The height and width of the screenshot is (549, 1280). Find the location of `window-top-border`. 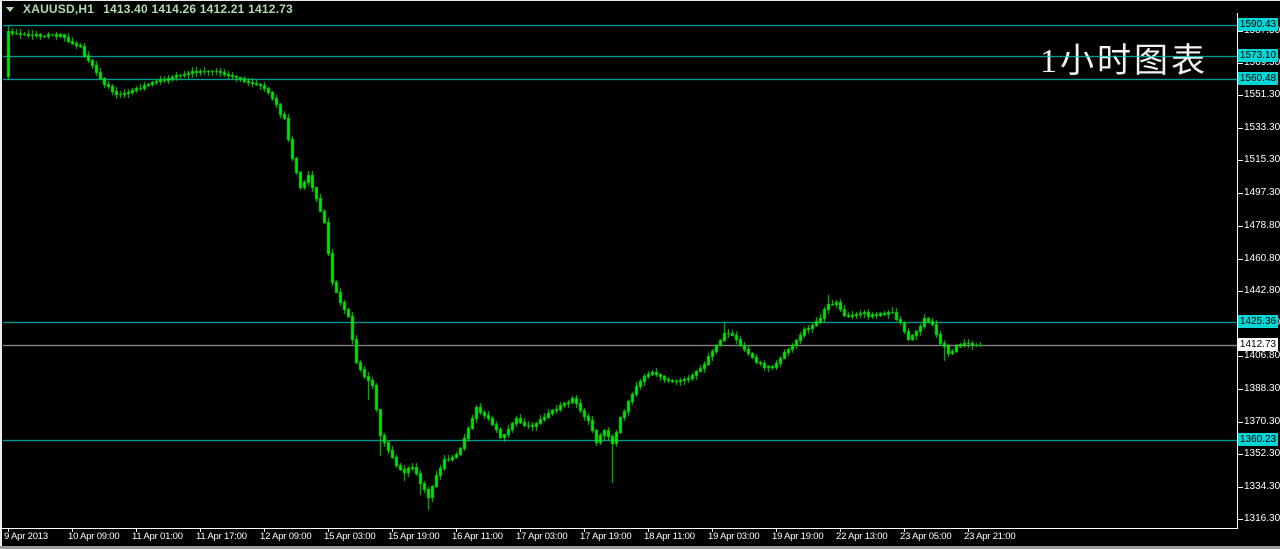

window-top-border is located at coordinates (640, 0).